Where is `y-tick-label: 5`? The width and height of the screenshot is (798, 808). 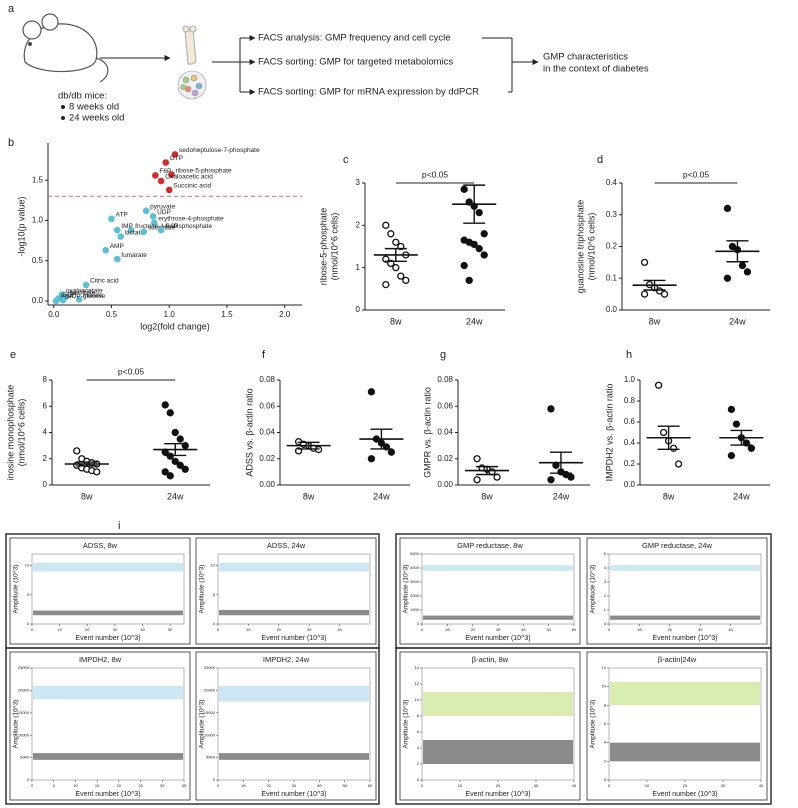
y-tick-label: 5 is located at coordinates (605, 553).